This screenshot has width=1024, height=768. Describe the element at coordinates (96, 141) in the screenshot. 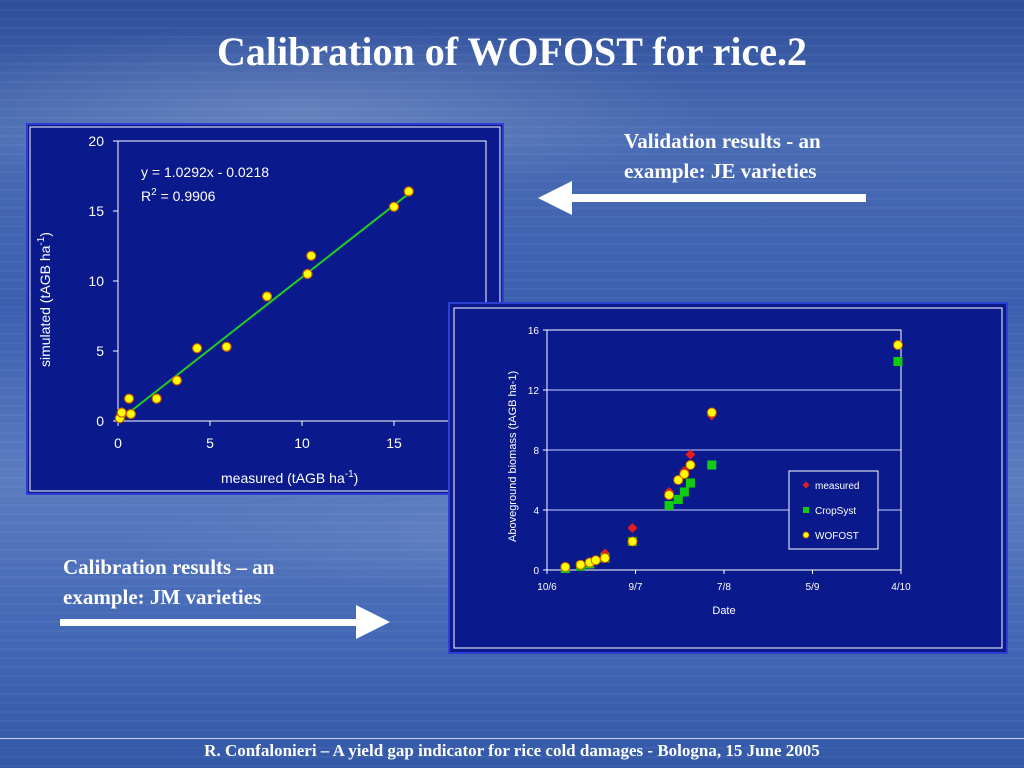

I see `y-tick-label: 20` at that location.